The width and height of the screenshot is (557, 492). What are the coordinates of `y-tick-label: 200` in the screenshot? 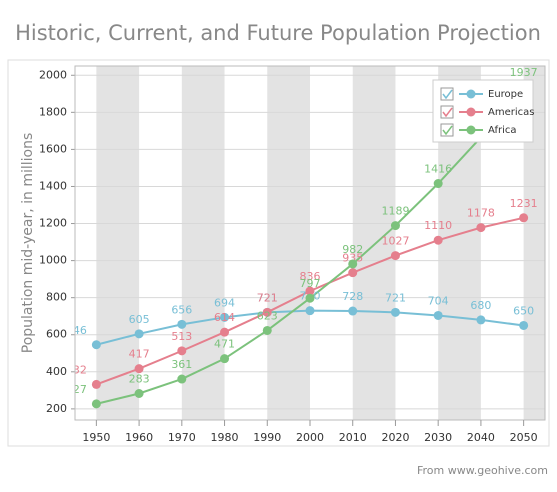 It's located at (56, 408).